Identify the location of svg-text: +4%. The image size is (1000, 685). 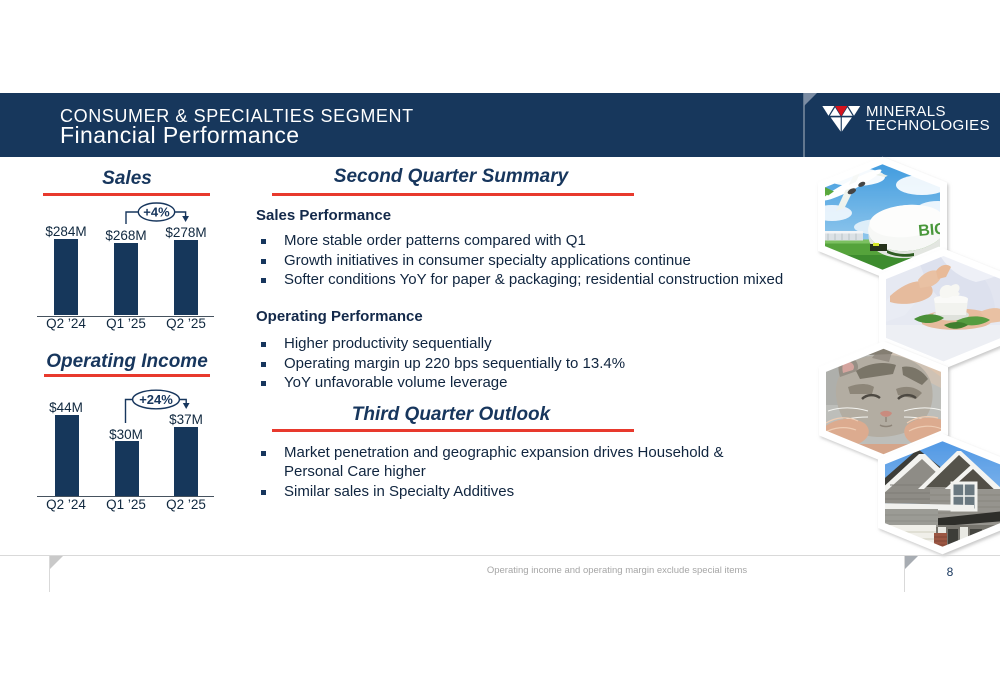
(156, 212).